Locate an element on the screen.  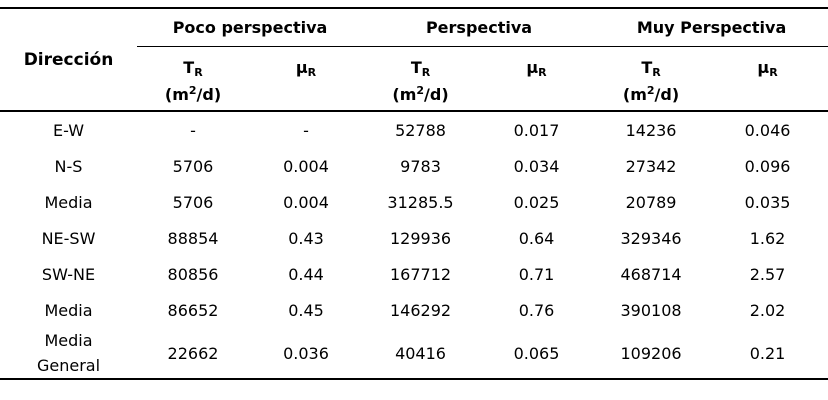
unit-header-row: (m2/d) (m2/d) (m2/d) is located at coordinates (414, 95).